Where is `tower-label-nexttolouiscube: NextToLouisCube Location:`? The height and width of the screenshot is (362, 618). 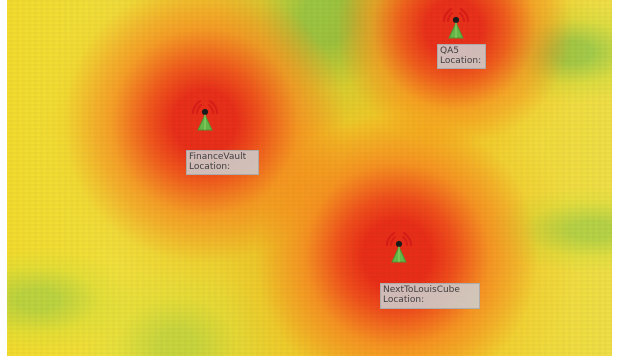 tower-label-nexttolouiscube: NextToLouisCube Location: is located at coordinates (430, 296).